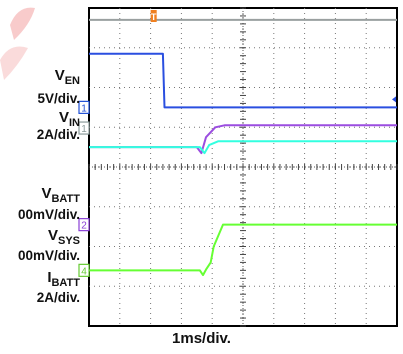 The height and width of the screenshot is (354, 403). I want to click on label-vbatt: VBATT, so click(60, 195).